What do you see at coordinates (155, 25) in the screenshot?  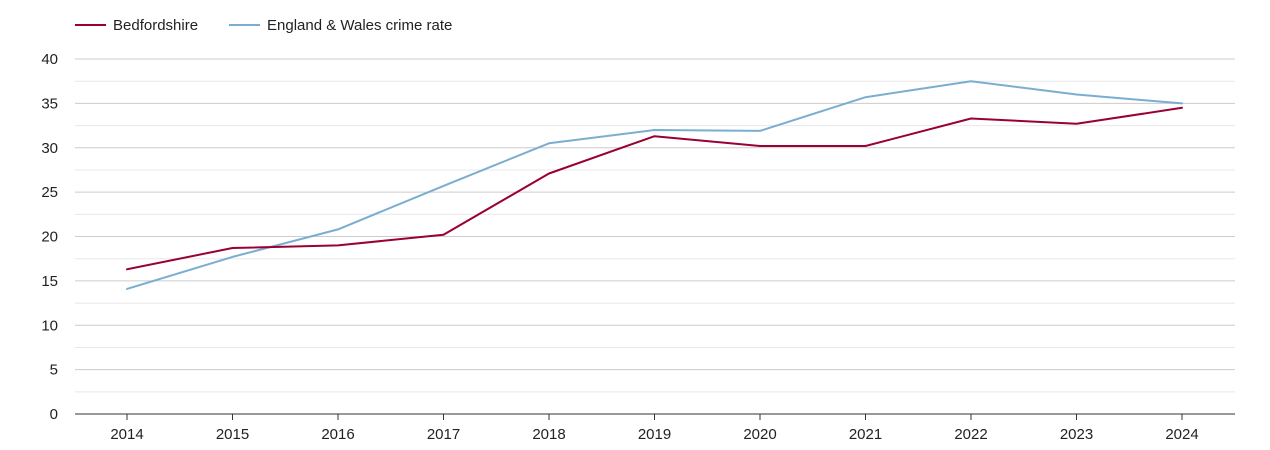 I see `legend-label-bedfordshire: Bedfordshire` at bounding box center [155, 25].